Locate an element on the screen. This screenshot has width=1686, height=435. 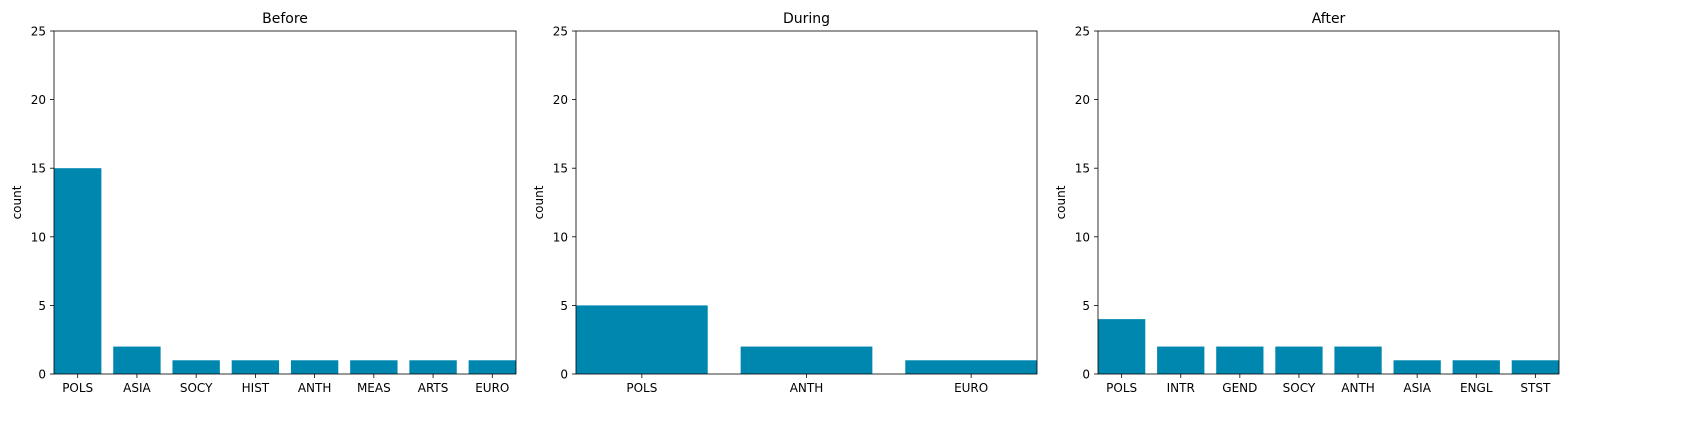
bar-meas is located at coordinates (374, 367).